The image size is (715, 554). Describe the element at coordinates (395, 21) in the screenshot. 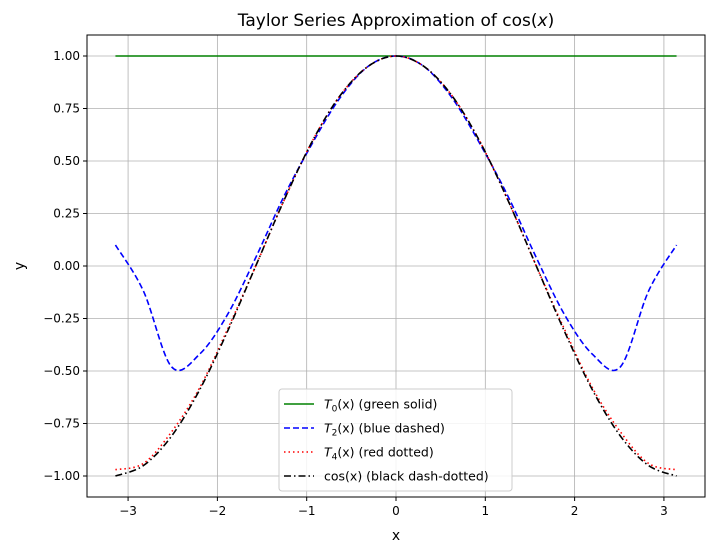

I see `chart-title: Taylor Series Approximation of cos(x)` at that location.